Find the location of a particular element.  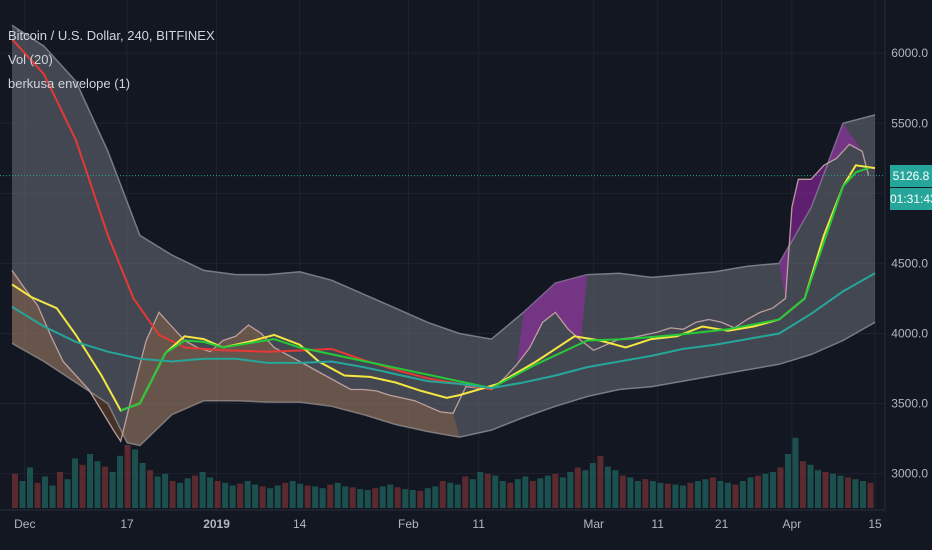

legend-symbol: Bitcoin / U.S. Dollar, 240, BITFINEX is located at coordinates (111, 35).